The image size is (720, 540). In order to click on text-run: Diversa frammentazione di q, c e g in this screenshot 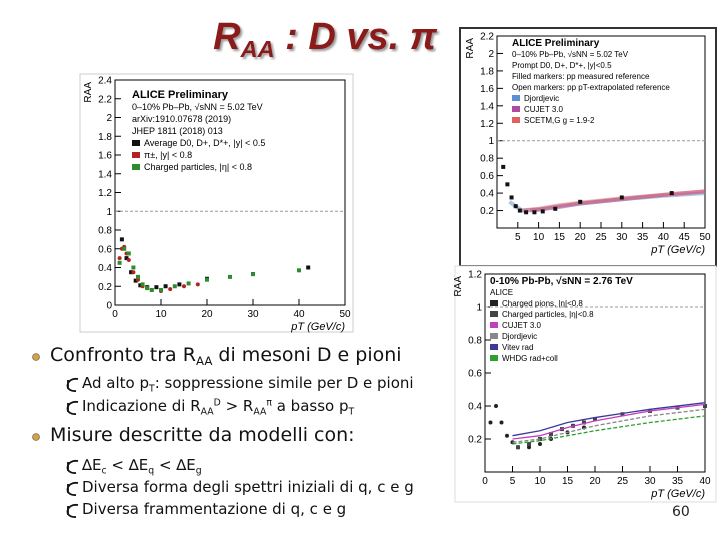, I will do `click(214, 509)`.